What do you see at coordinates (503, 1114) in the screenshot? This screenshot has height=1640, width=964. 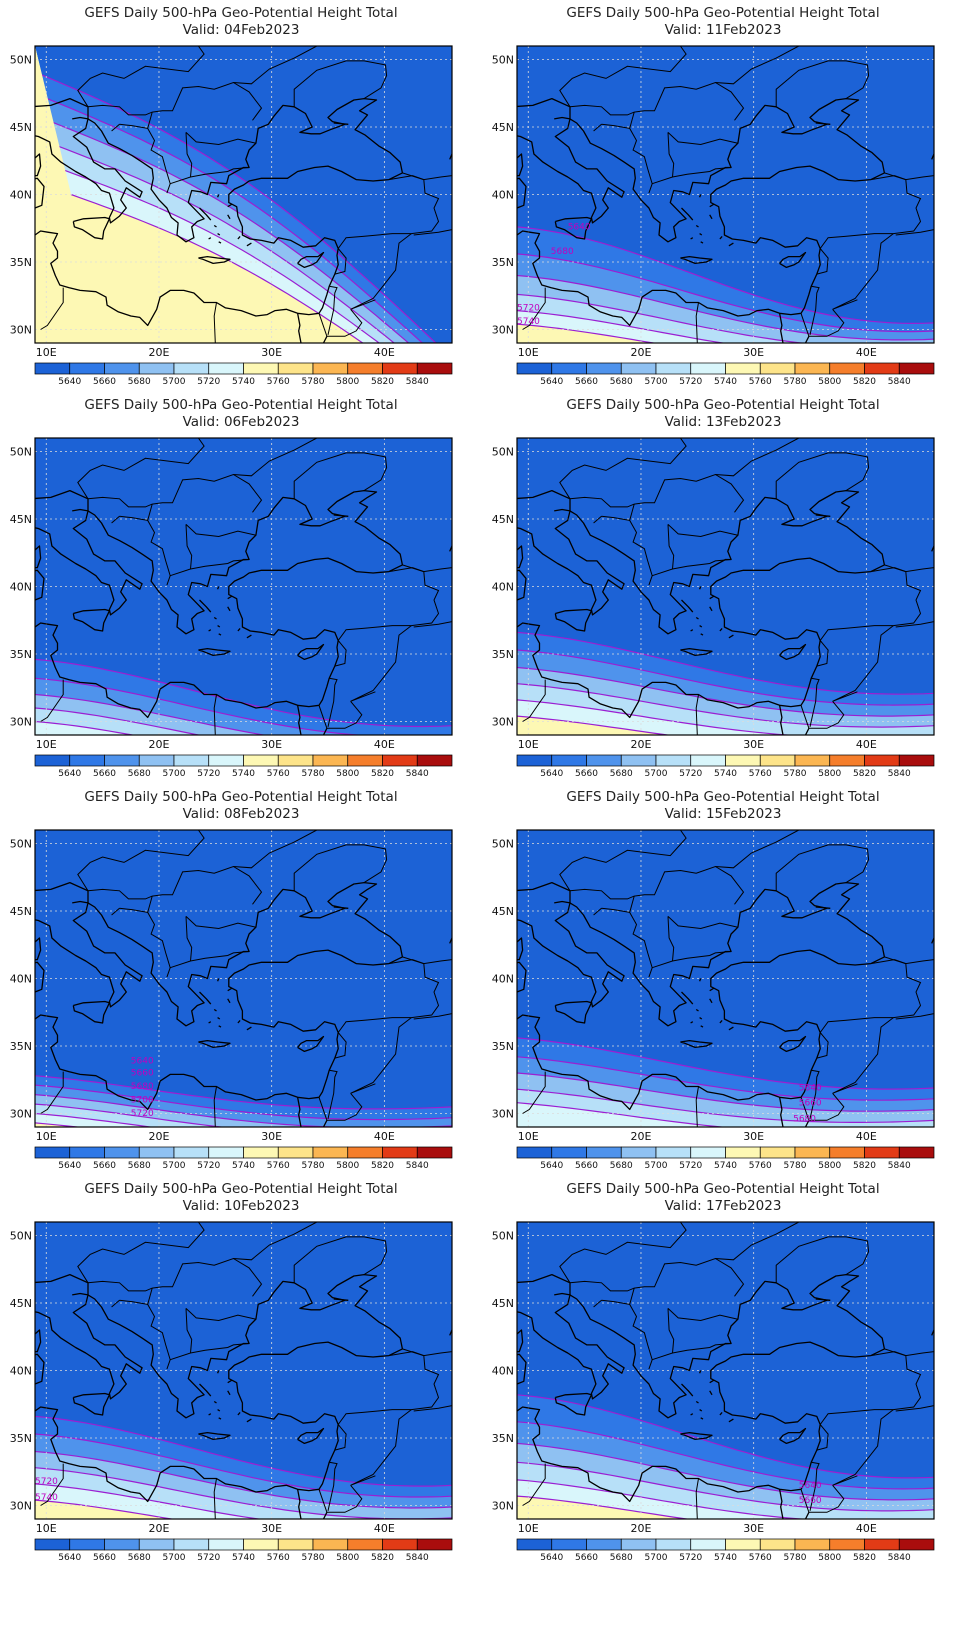 I see `lat-tick-label: 30N` at bounding box center [503, 1114].